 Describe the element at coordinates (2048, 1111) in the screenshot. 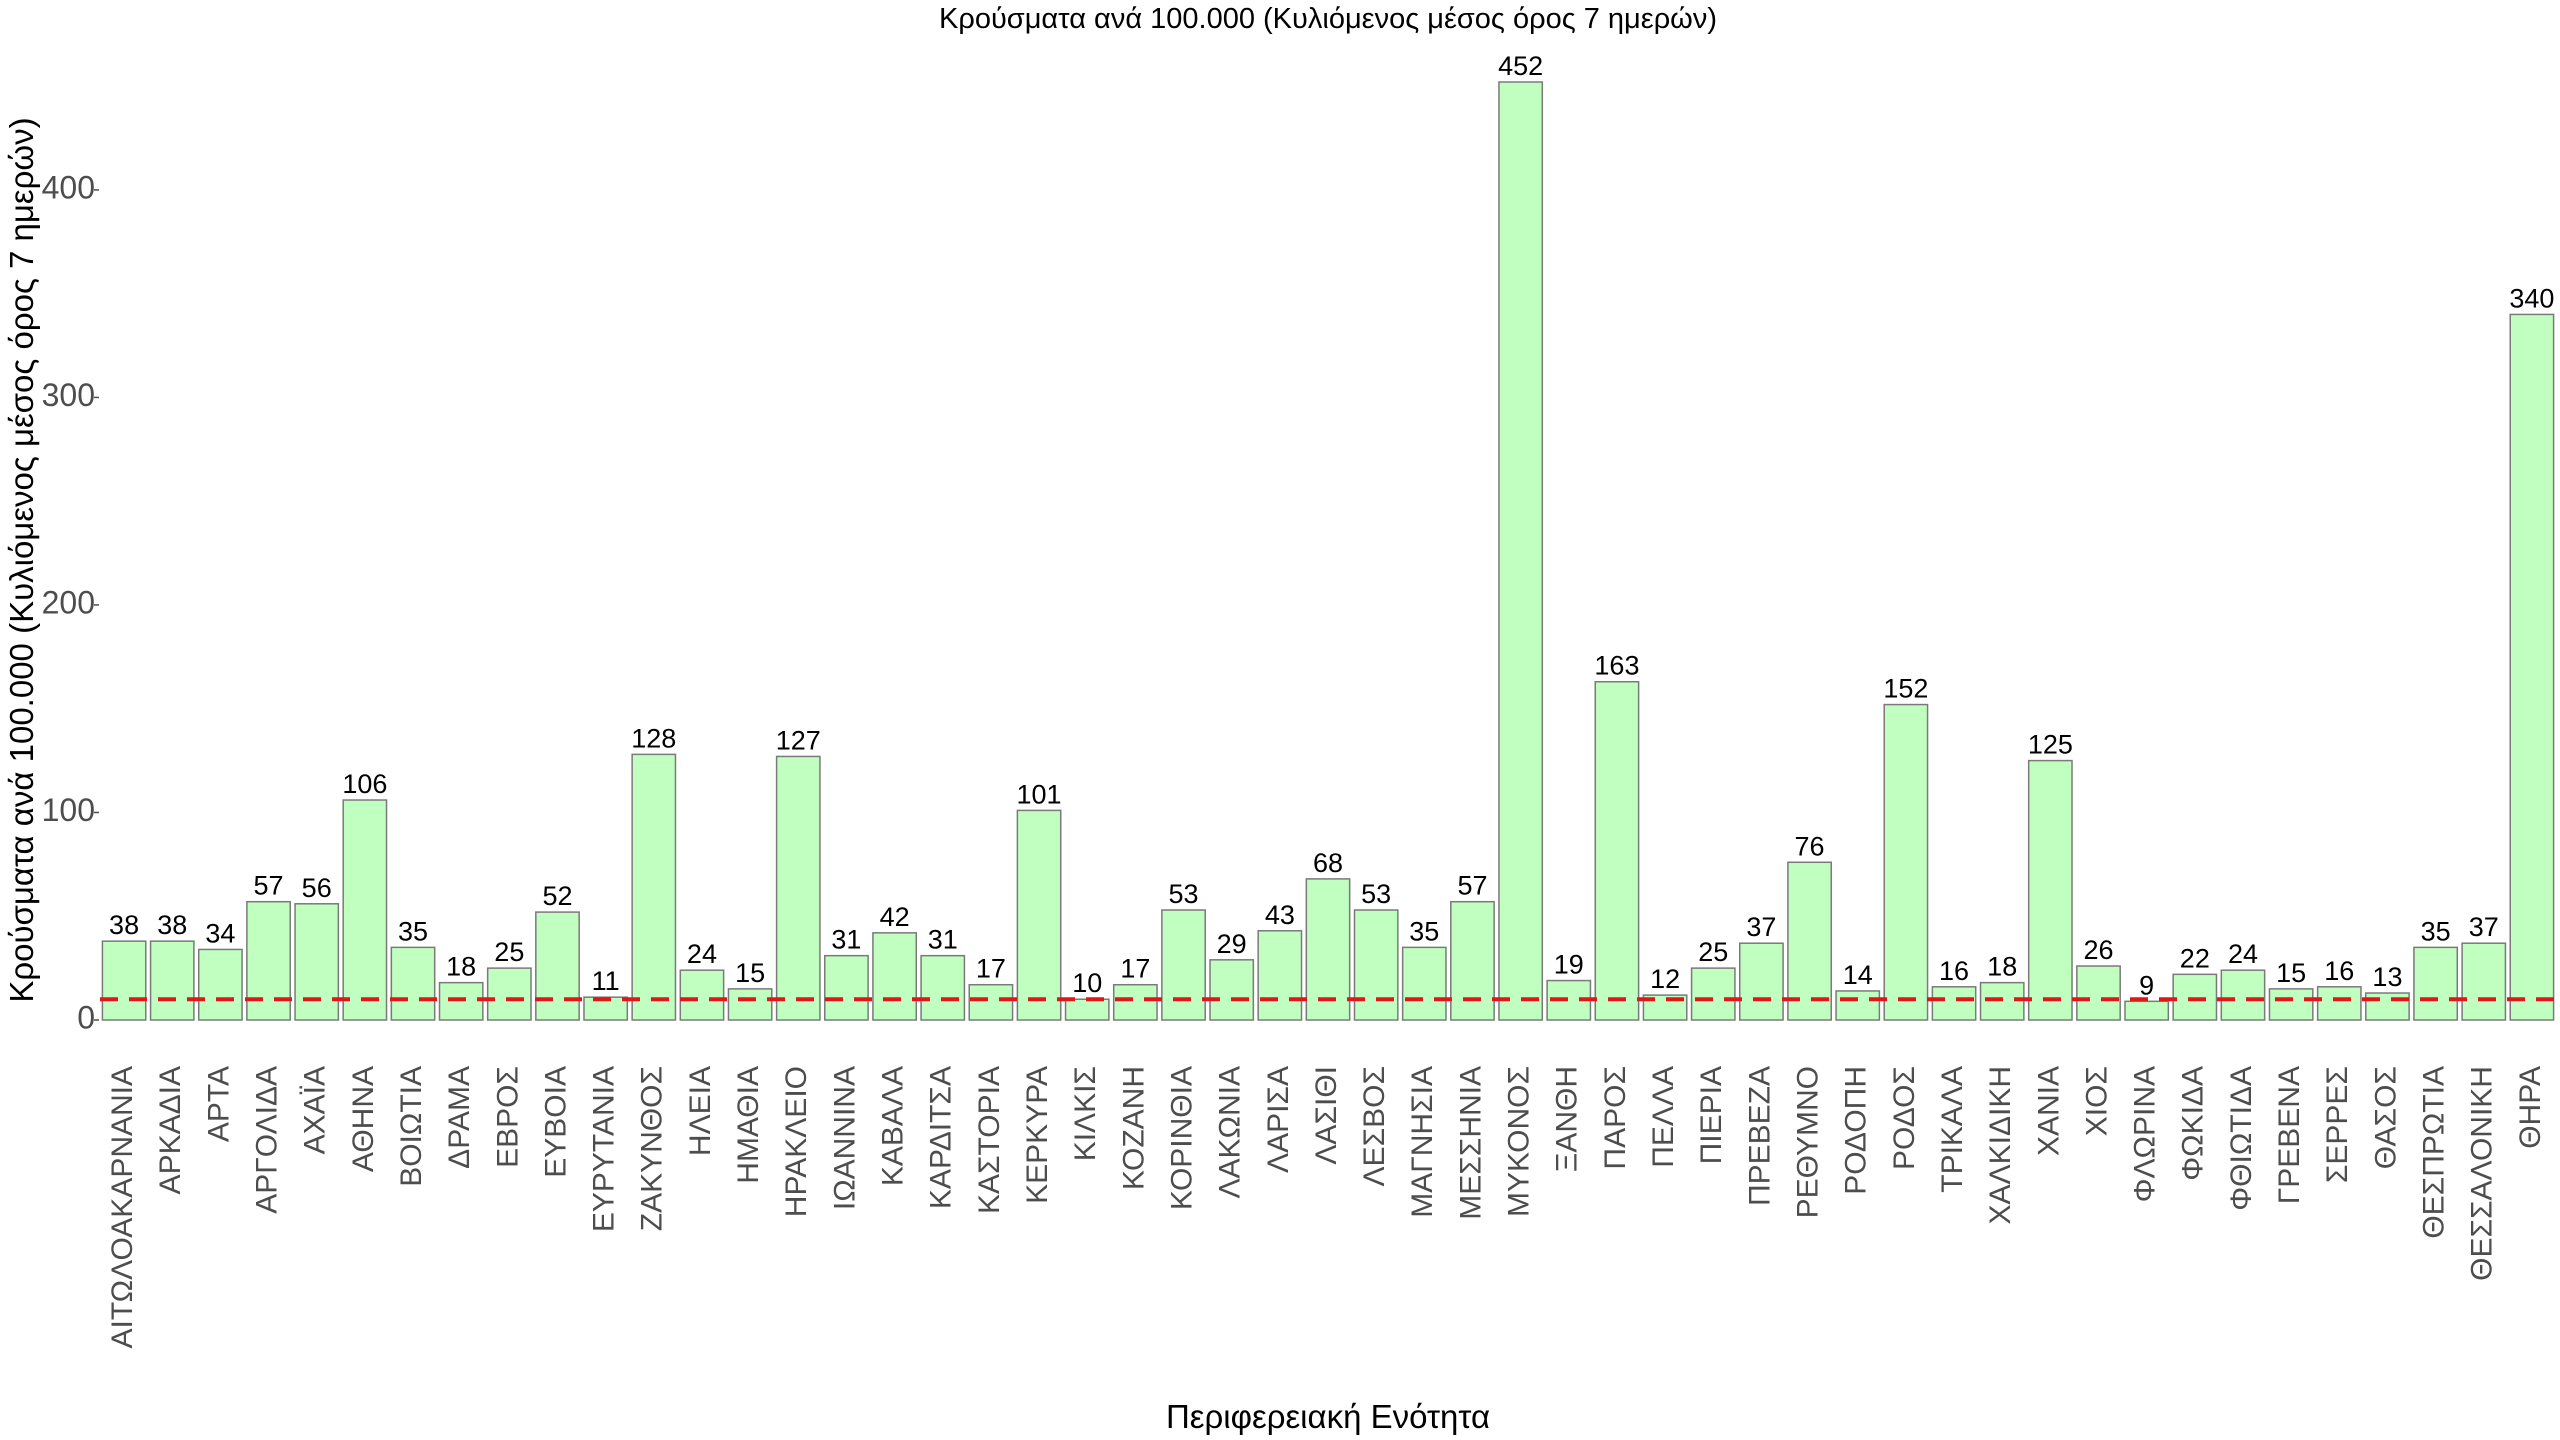

I see `x-tick-label: ΧΑΝΙΑ` at that location.